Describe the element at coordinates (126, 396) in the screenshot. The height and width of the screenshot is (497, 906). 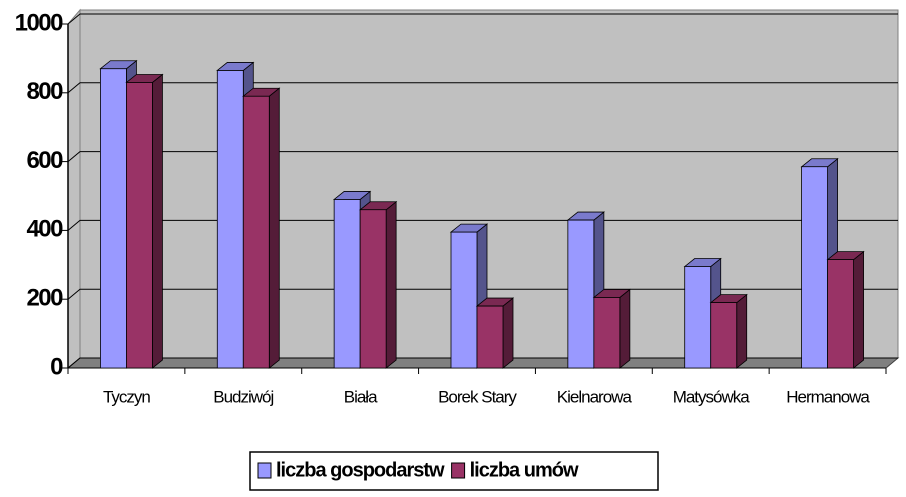
I see `x-tick-label: Tyczyn` at that location.